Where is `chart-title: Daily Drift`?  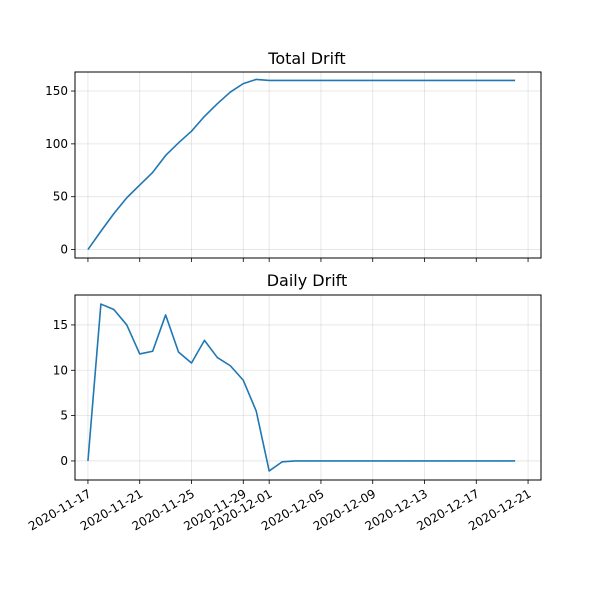 chart-title: Daily Drift is located at coordinates (307, 280).